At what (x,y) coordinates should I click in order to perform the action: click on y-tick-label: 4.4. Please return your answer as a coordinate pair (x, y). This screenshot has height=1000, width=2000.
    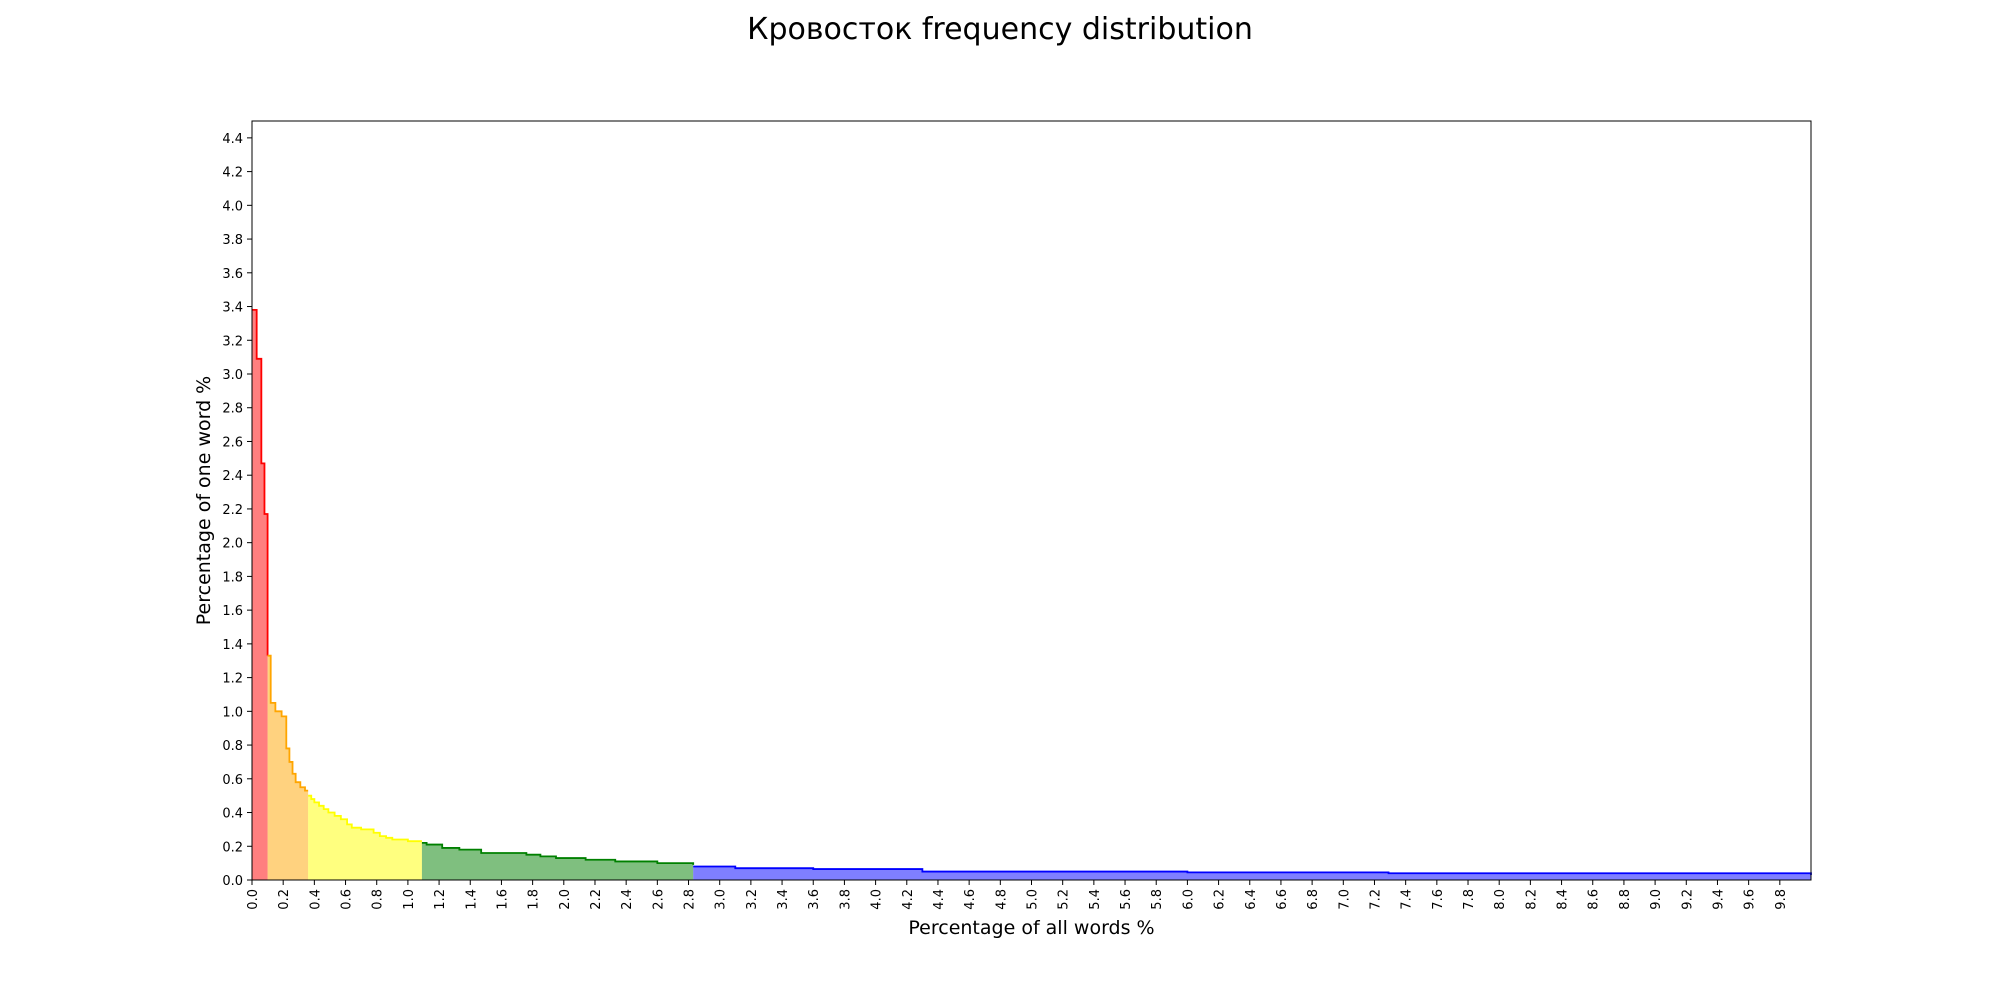
    Looking at the image, I should click on (232, 139).